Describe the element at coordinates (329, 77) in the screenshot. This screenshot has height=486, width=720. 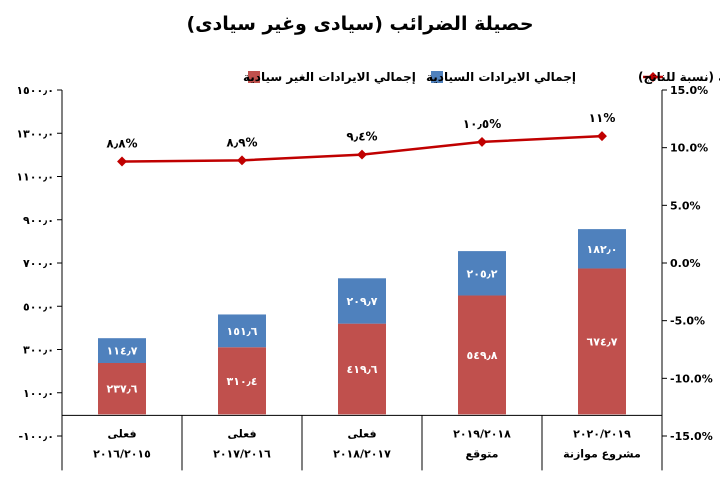
I see `legend-label-non-sovereign: إجمالي الايرادات الغير سيادية` at that location.